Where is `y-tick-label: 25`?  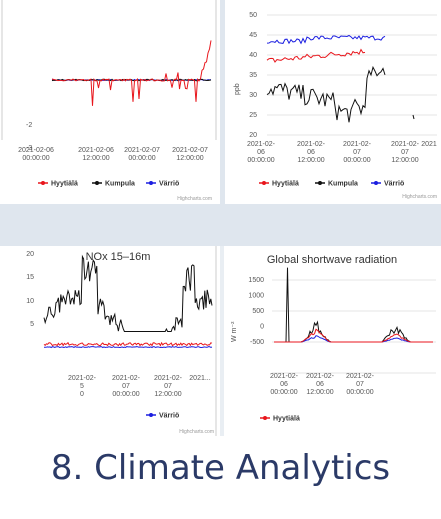 y-tick-label: 25 is located at coordinates (253, 115).